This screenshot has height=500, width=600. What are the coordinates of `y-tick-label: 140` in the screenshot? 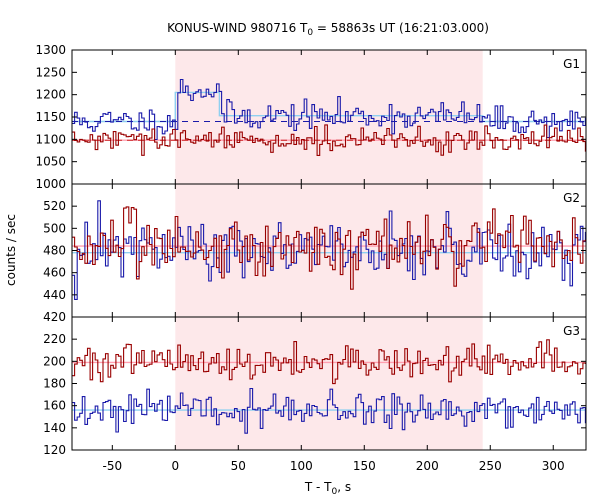 It's located at (54, 428).